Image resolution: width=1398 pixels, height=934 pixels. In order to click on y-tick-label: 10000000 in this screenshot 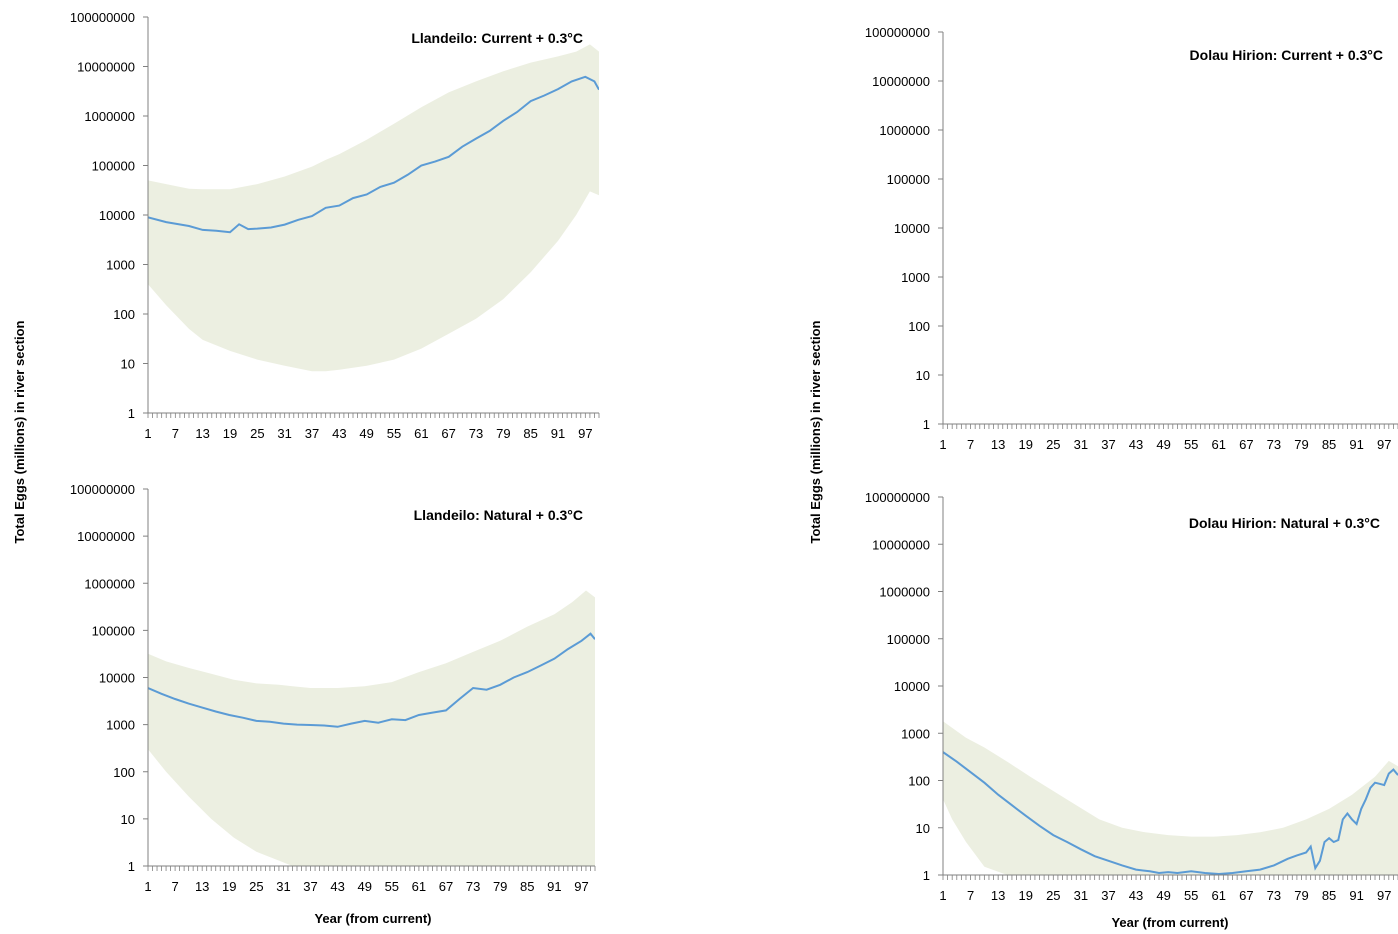, I will do `click(106, 536)`.